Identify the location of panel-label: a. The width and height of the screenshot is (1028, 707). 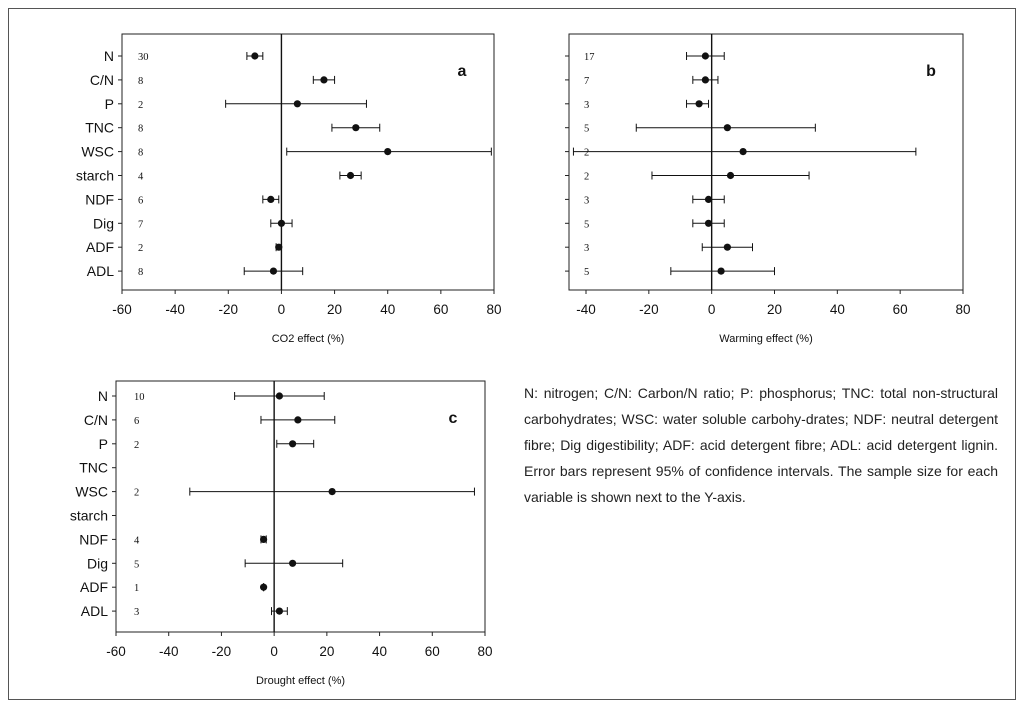
(462, 71).